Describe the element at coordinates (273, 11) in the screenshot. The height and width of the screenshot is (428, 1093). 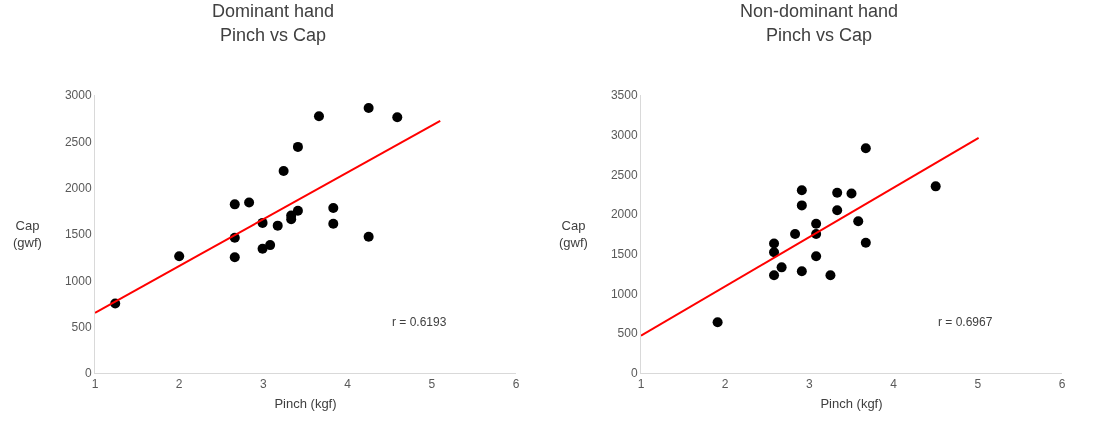
I see `chart-title: Dominant hand` at that location.